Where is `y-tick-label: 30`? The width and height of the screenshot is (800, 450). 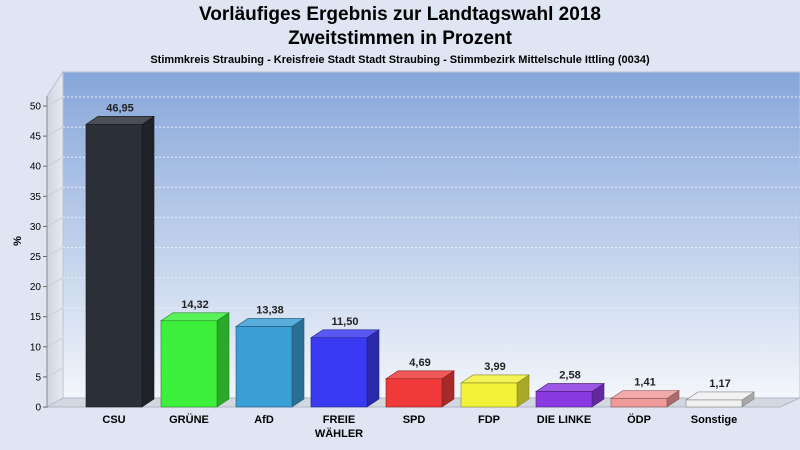
y-tick-label: 30 is located at coordinates (36, 227).